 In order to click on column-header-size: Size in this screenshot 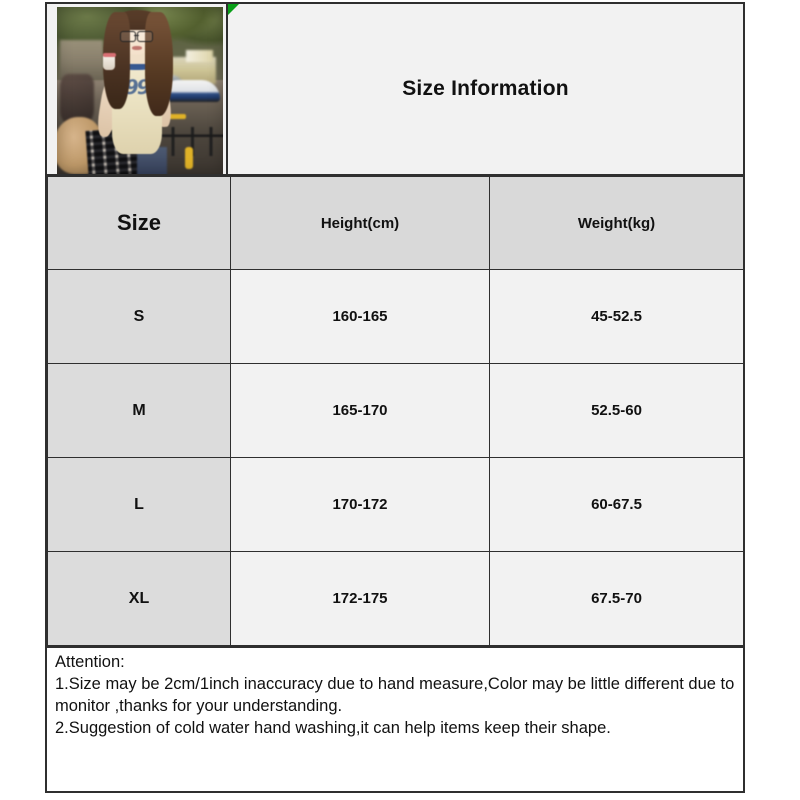, I will do `click(139, 223)`.